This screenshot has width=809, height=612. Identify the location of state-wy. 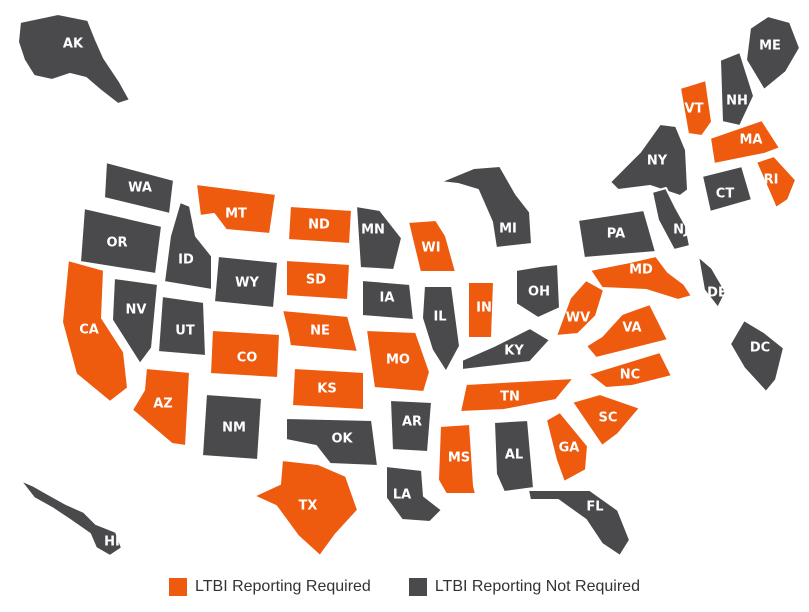
(246, 282).